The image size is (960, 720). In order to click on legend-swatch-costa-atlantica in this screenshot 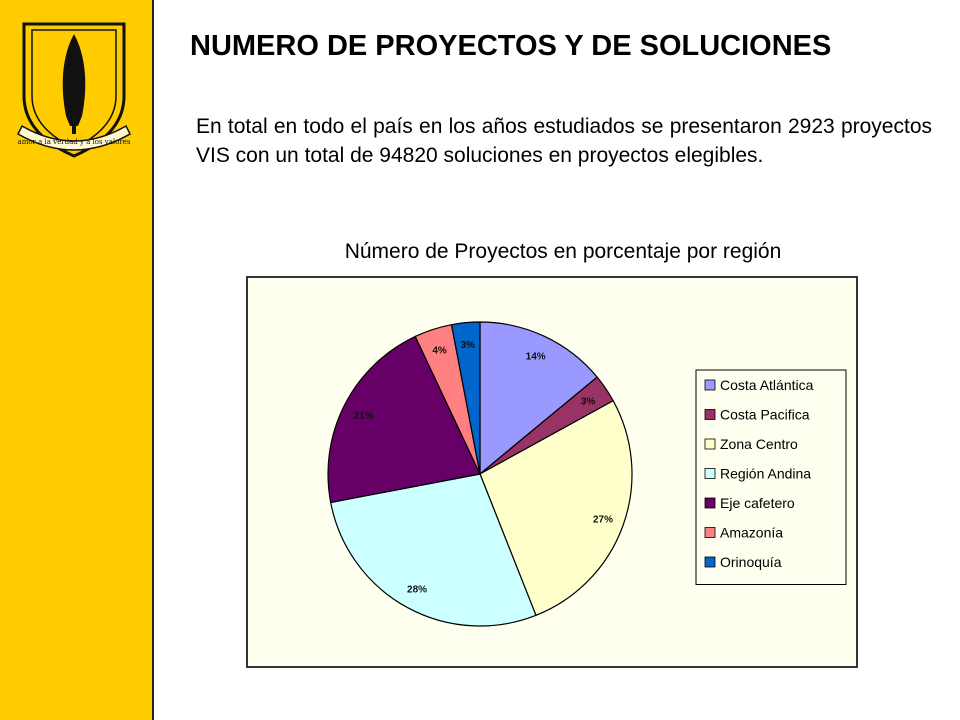, I will do `click(710, 385)`.